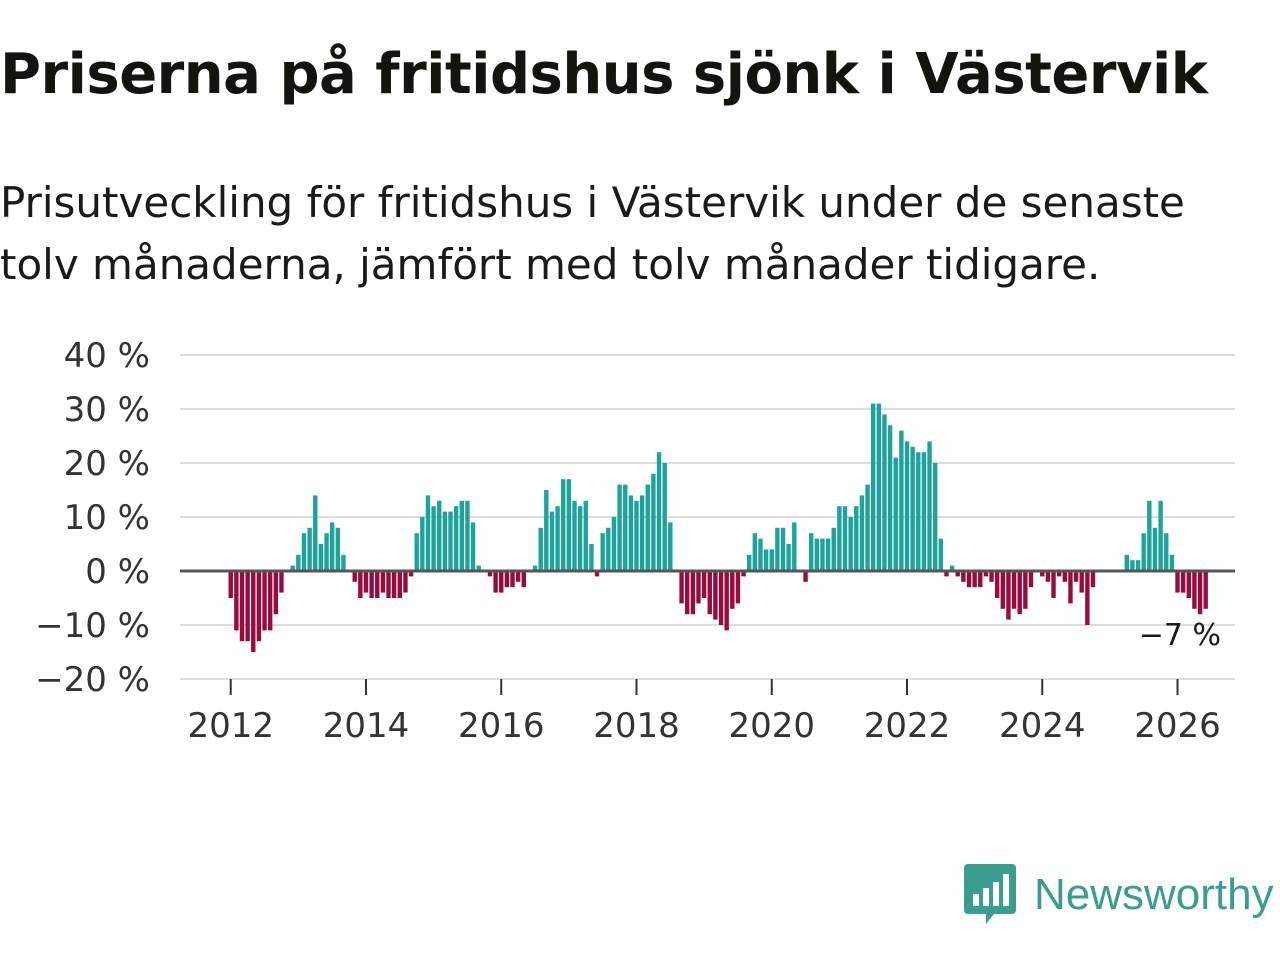  Describe the element at coordinates (990, 894) in the screenshot. I see `newsworthy-logo-icon` at that location.